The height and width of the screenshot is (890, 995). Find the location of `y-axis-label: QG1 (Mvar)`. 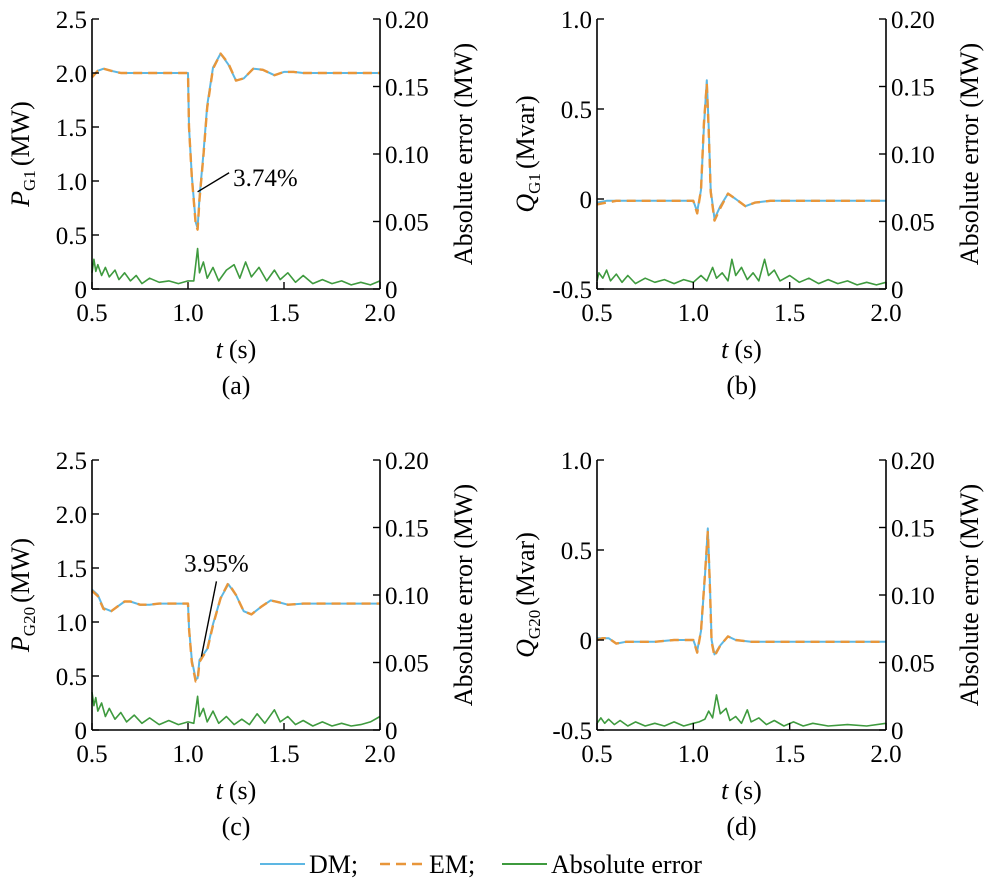

y-axis-label: QG1 (Mvar) is located at coordinates (527, 153).